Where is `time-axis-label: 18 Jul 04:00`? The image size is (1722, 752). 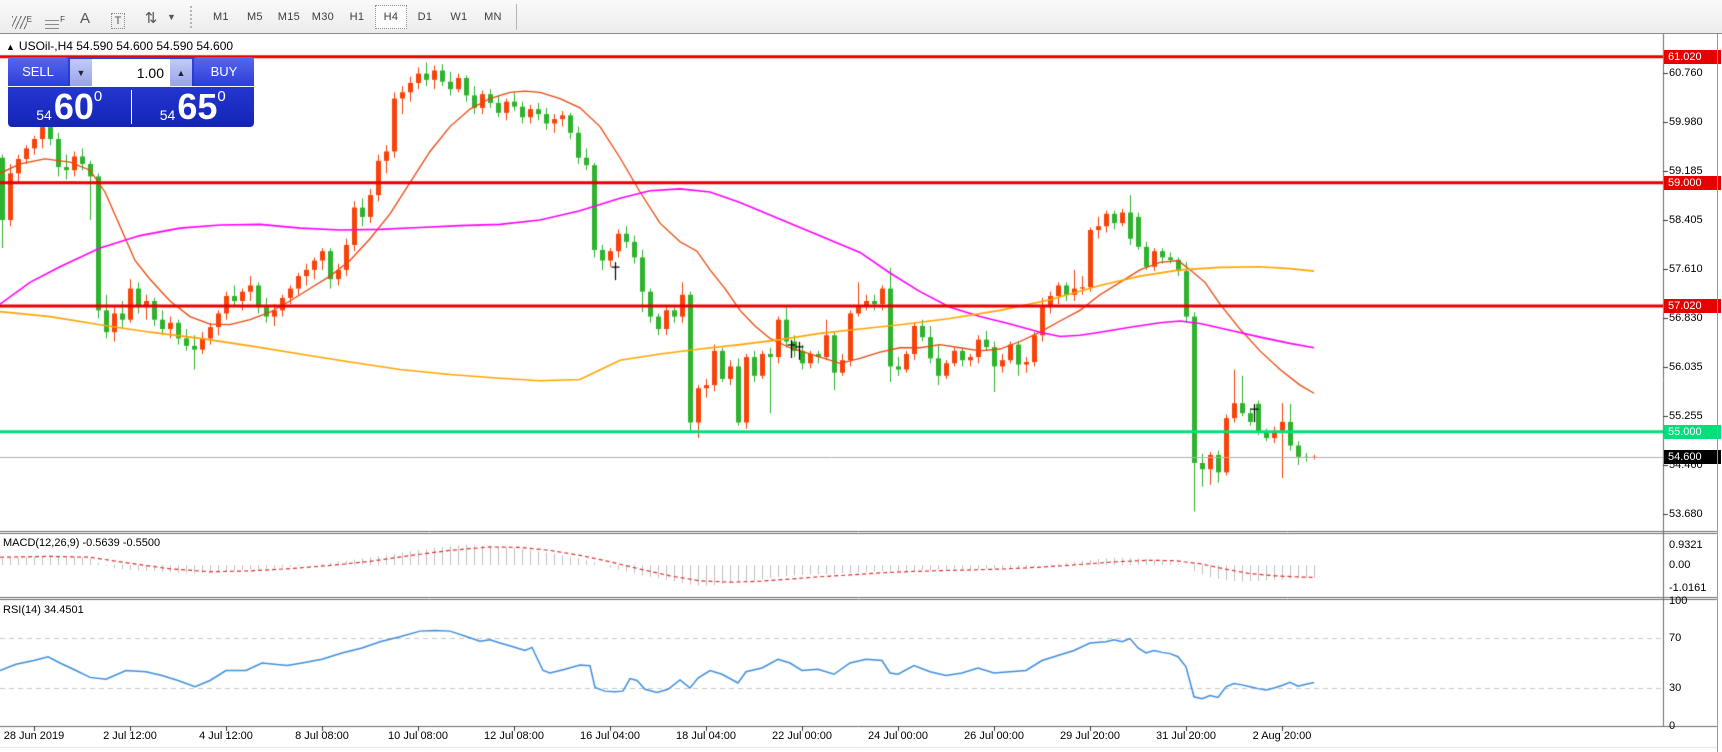 time-axis-label: 18 Jul 04:00 is located at coordinates (706, 736).